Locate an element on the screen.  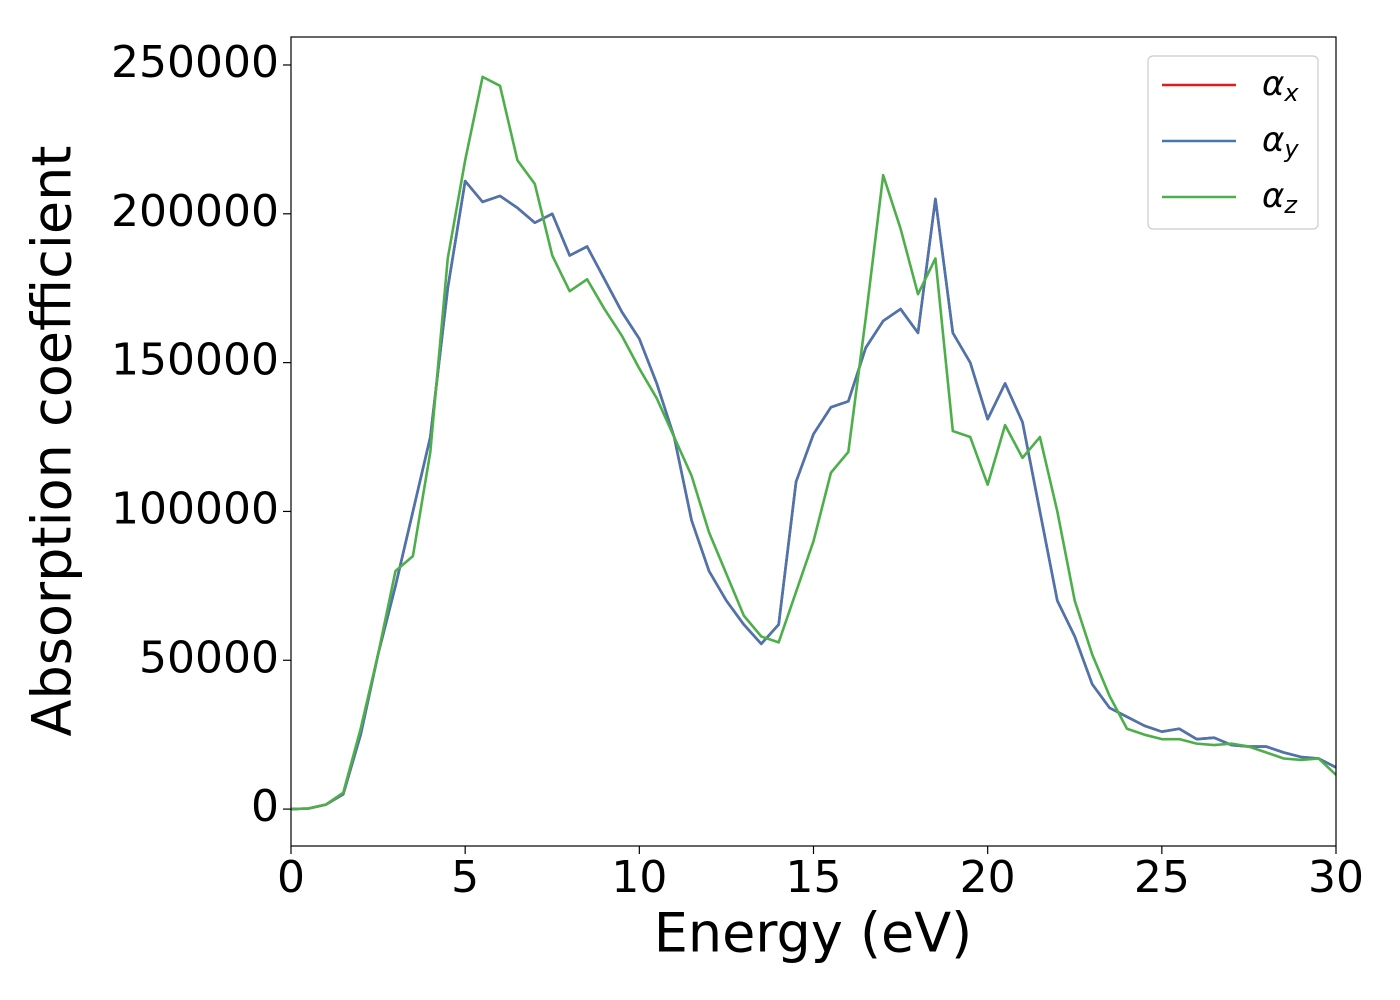
x-axis-label: Energy (eV) is located at coordinates (813, 933).